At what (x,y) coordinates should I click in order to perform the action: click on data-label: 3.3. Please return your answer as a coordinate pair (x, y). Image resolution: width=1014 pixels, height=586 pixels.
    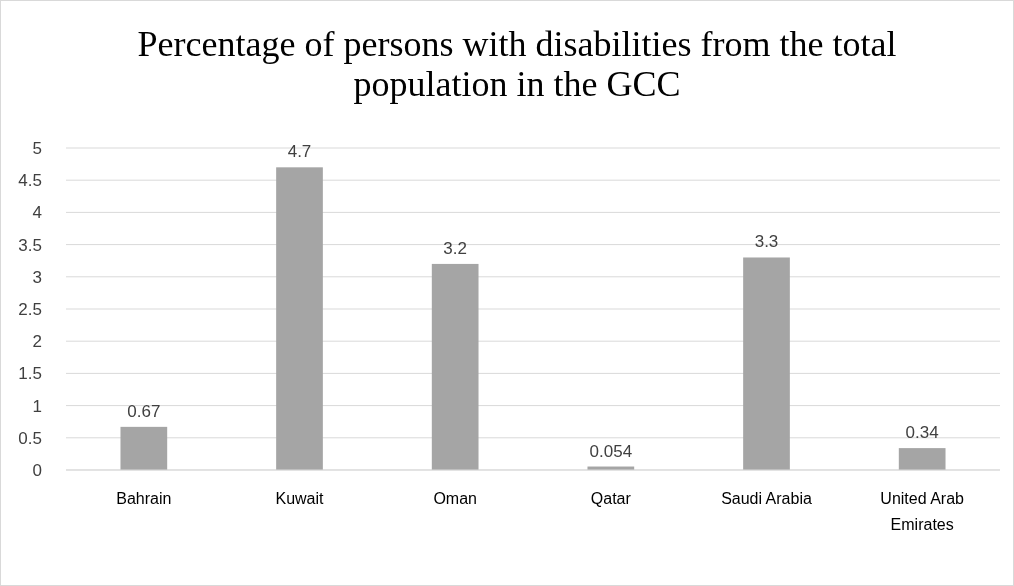
    Looking at the image, I should click on (766, 242).